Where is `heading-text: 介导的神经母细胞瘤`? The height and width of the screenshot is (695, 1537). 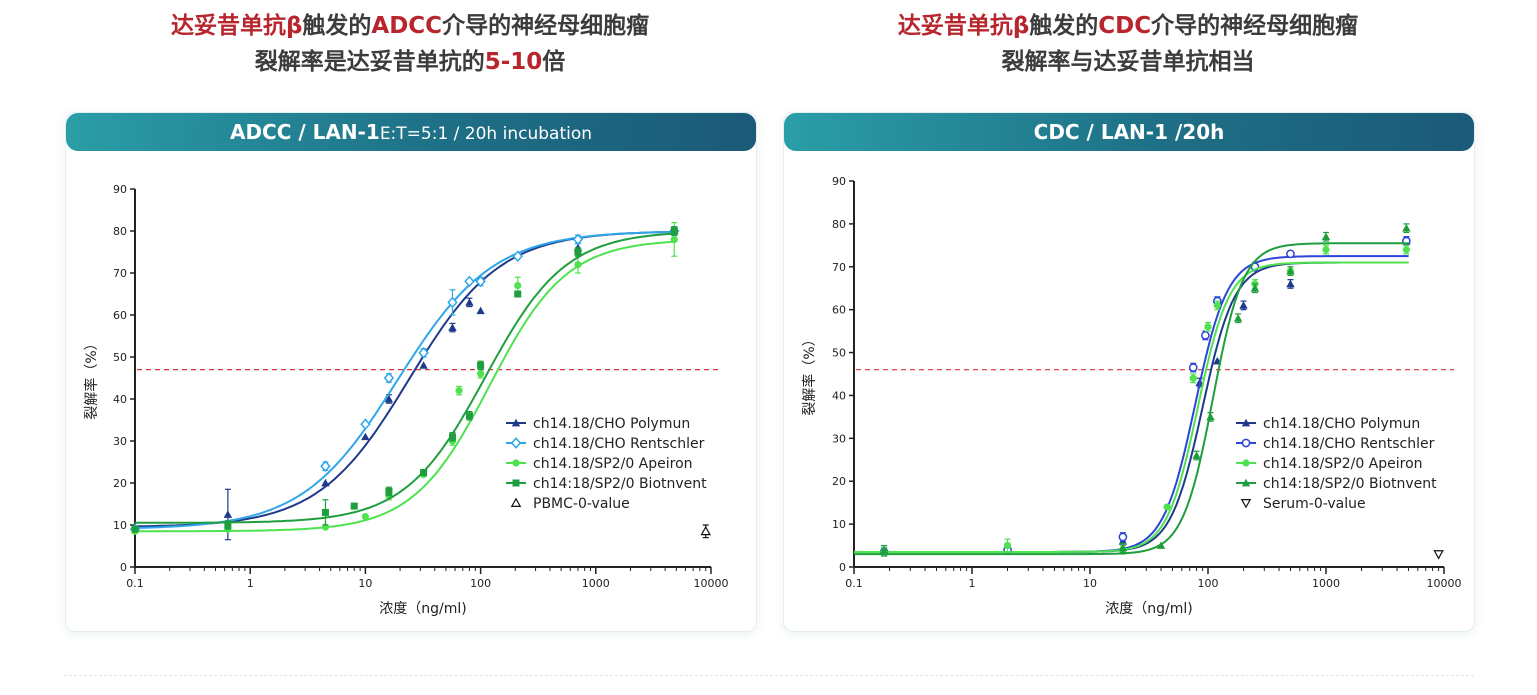 heading-text: 介导的神经母细胞瘤 is located at coordinates (1255, 26).